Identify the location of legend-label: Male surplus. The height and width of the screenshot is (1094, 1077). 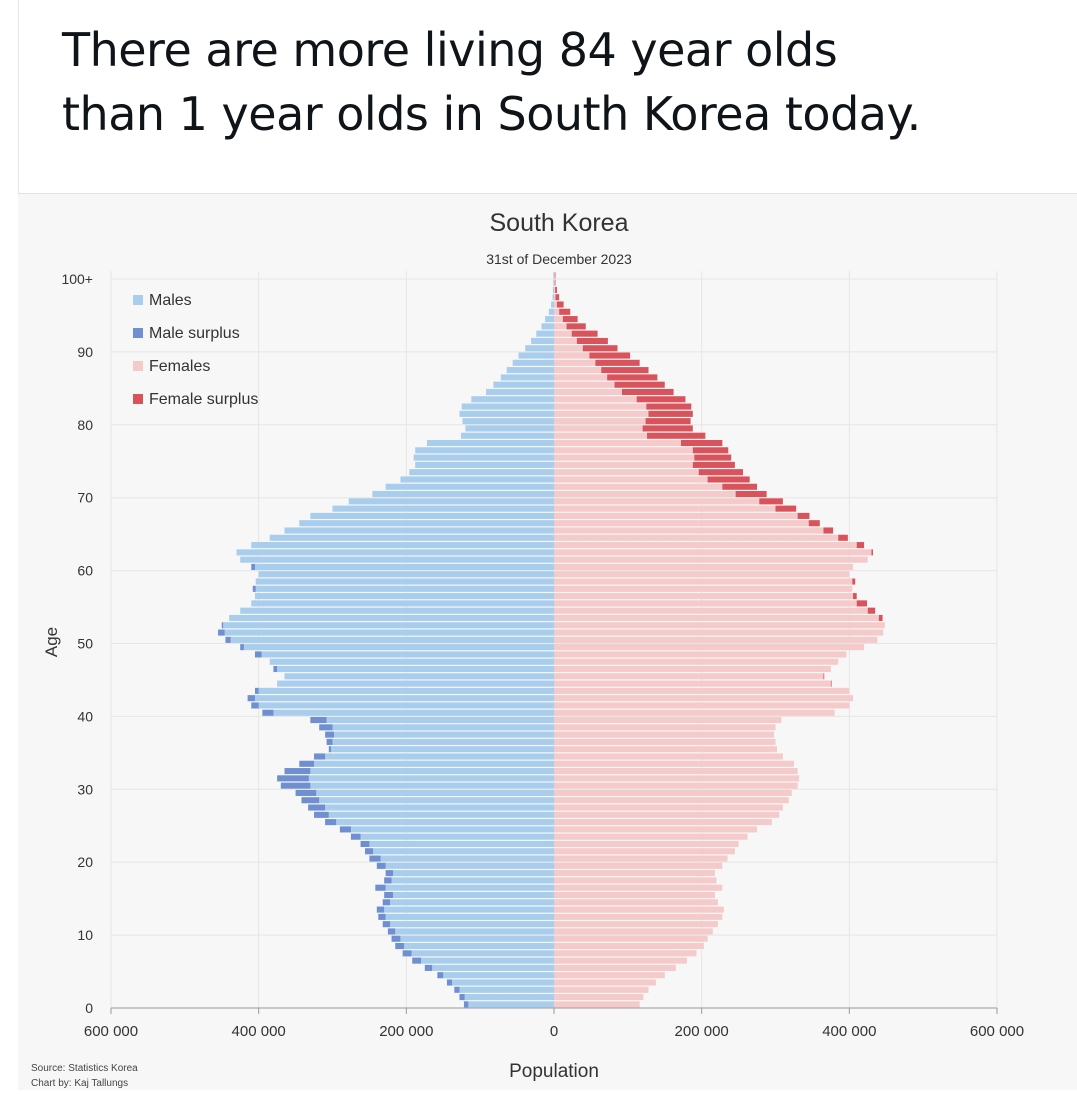
(194, 333).